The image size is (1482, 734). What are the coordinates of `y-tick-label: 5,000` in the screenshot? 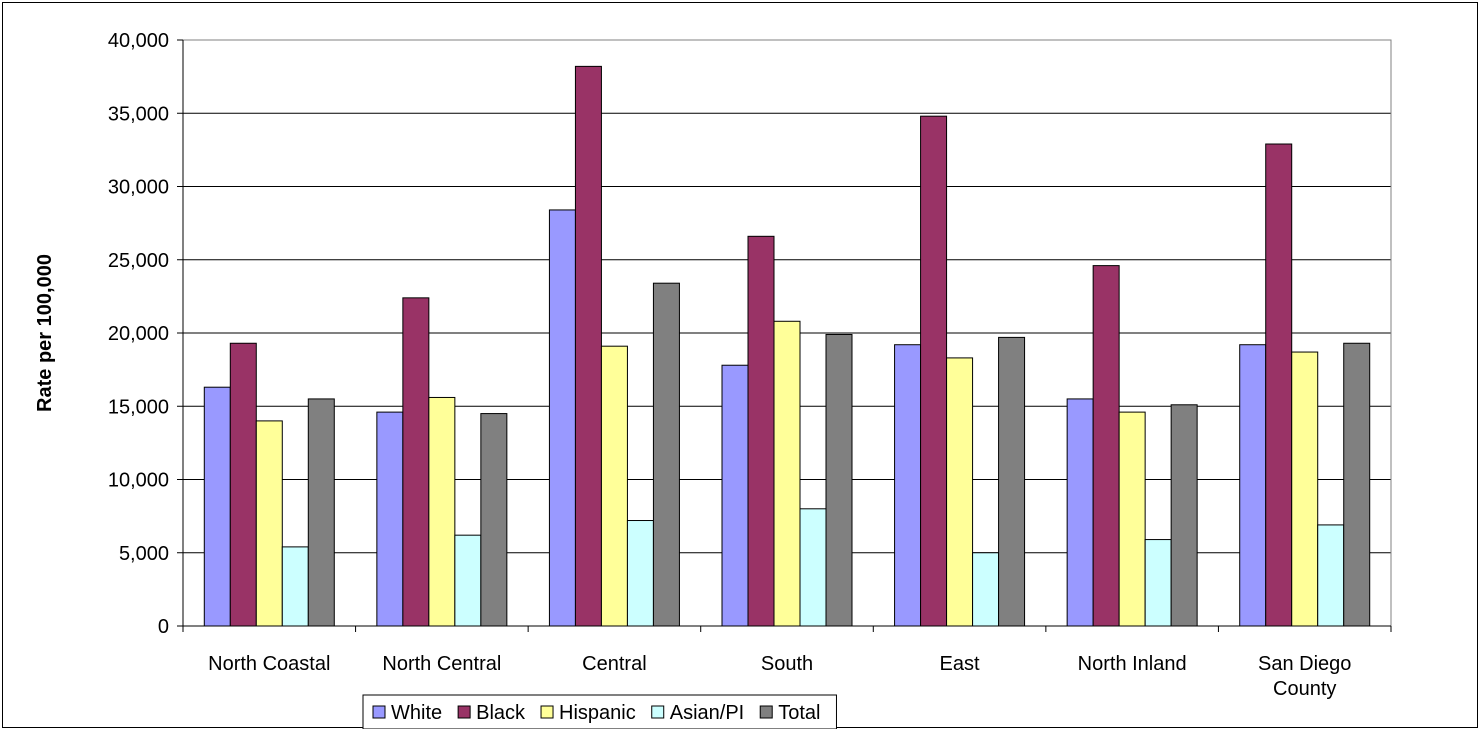 It's located at (144, 554).